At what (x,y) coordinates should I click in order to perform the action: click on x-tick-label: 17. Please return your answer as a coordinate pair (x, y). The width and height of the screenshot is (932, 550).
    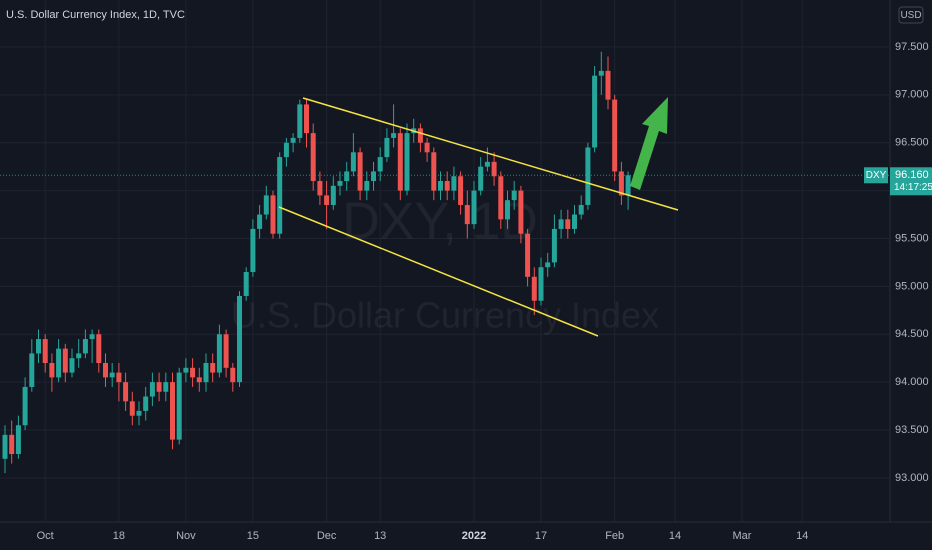
    Looking at the image, I should click on (541, 536).